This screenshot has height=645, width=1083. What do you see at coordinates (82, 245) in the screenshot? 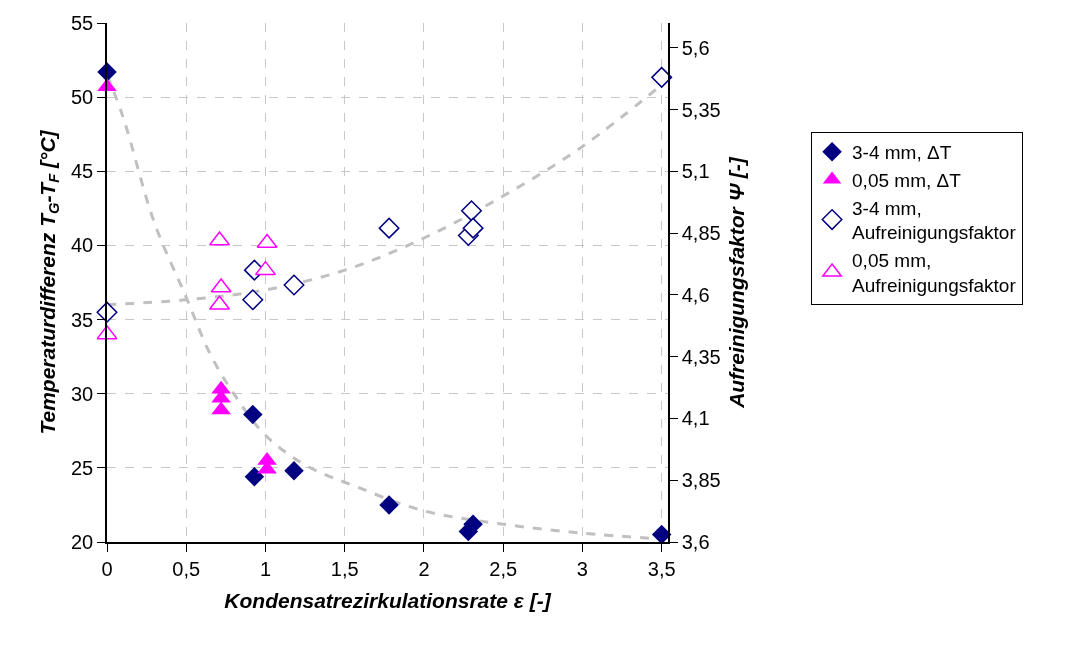
I see `y-tick-label: 40` at bounding box center [82, 245].